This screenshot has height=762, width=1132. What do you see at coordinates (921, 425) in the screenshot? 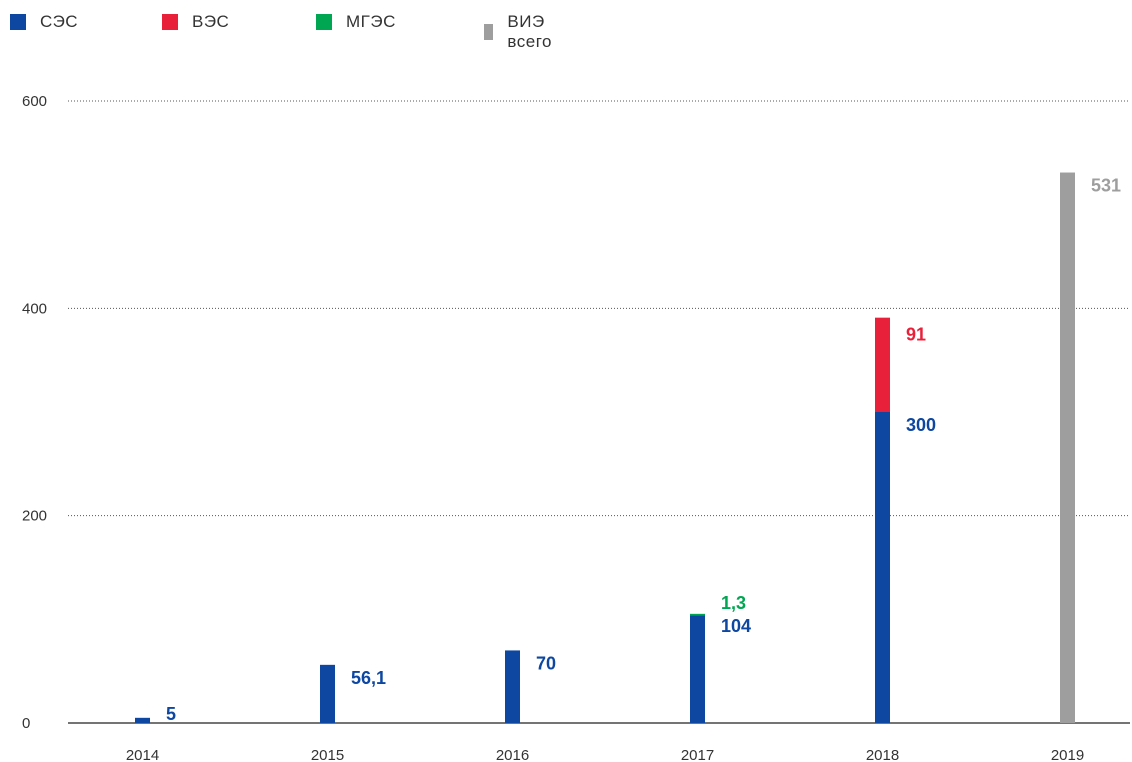
I see `data-label-СЭС-2018: 300` at bounding box center [921, 425].